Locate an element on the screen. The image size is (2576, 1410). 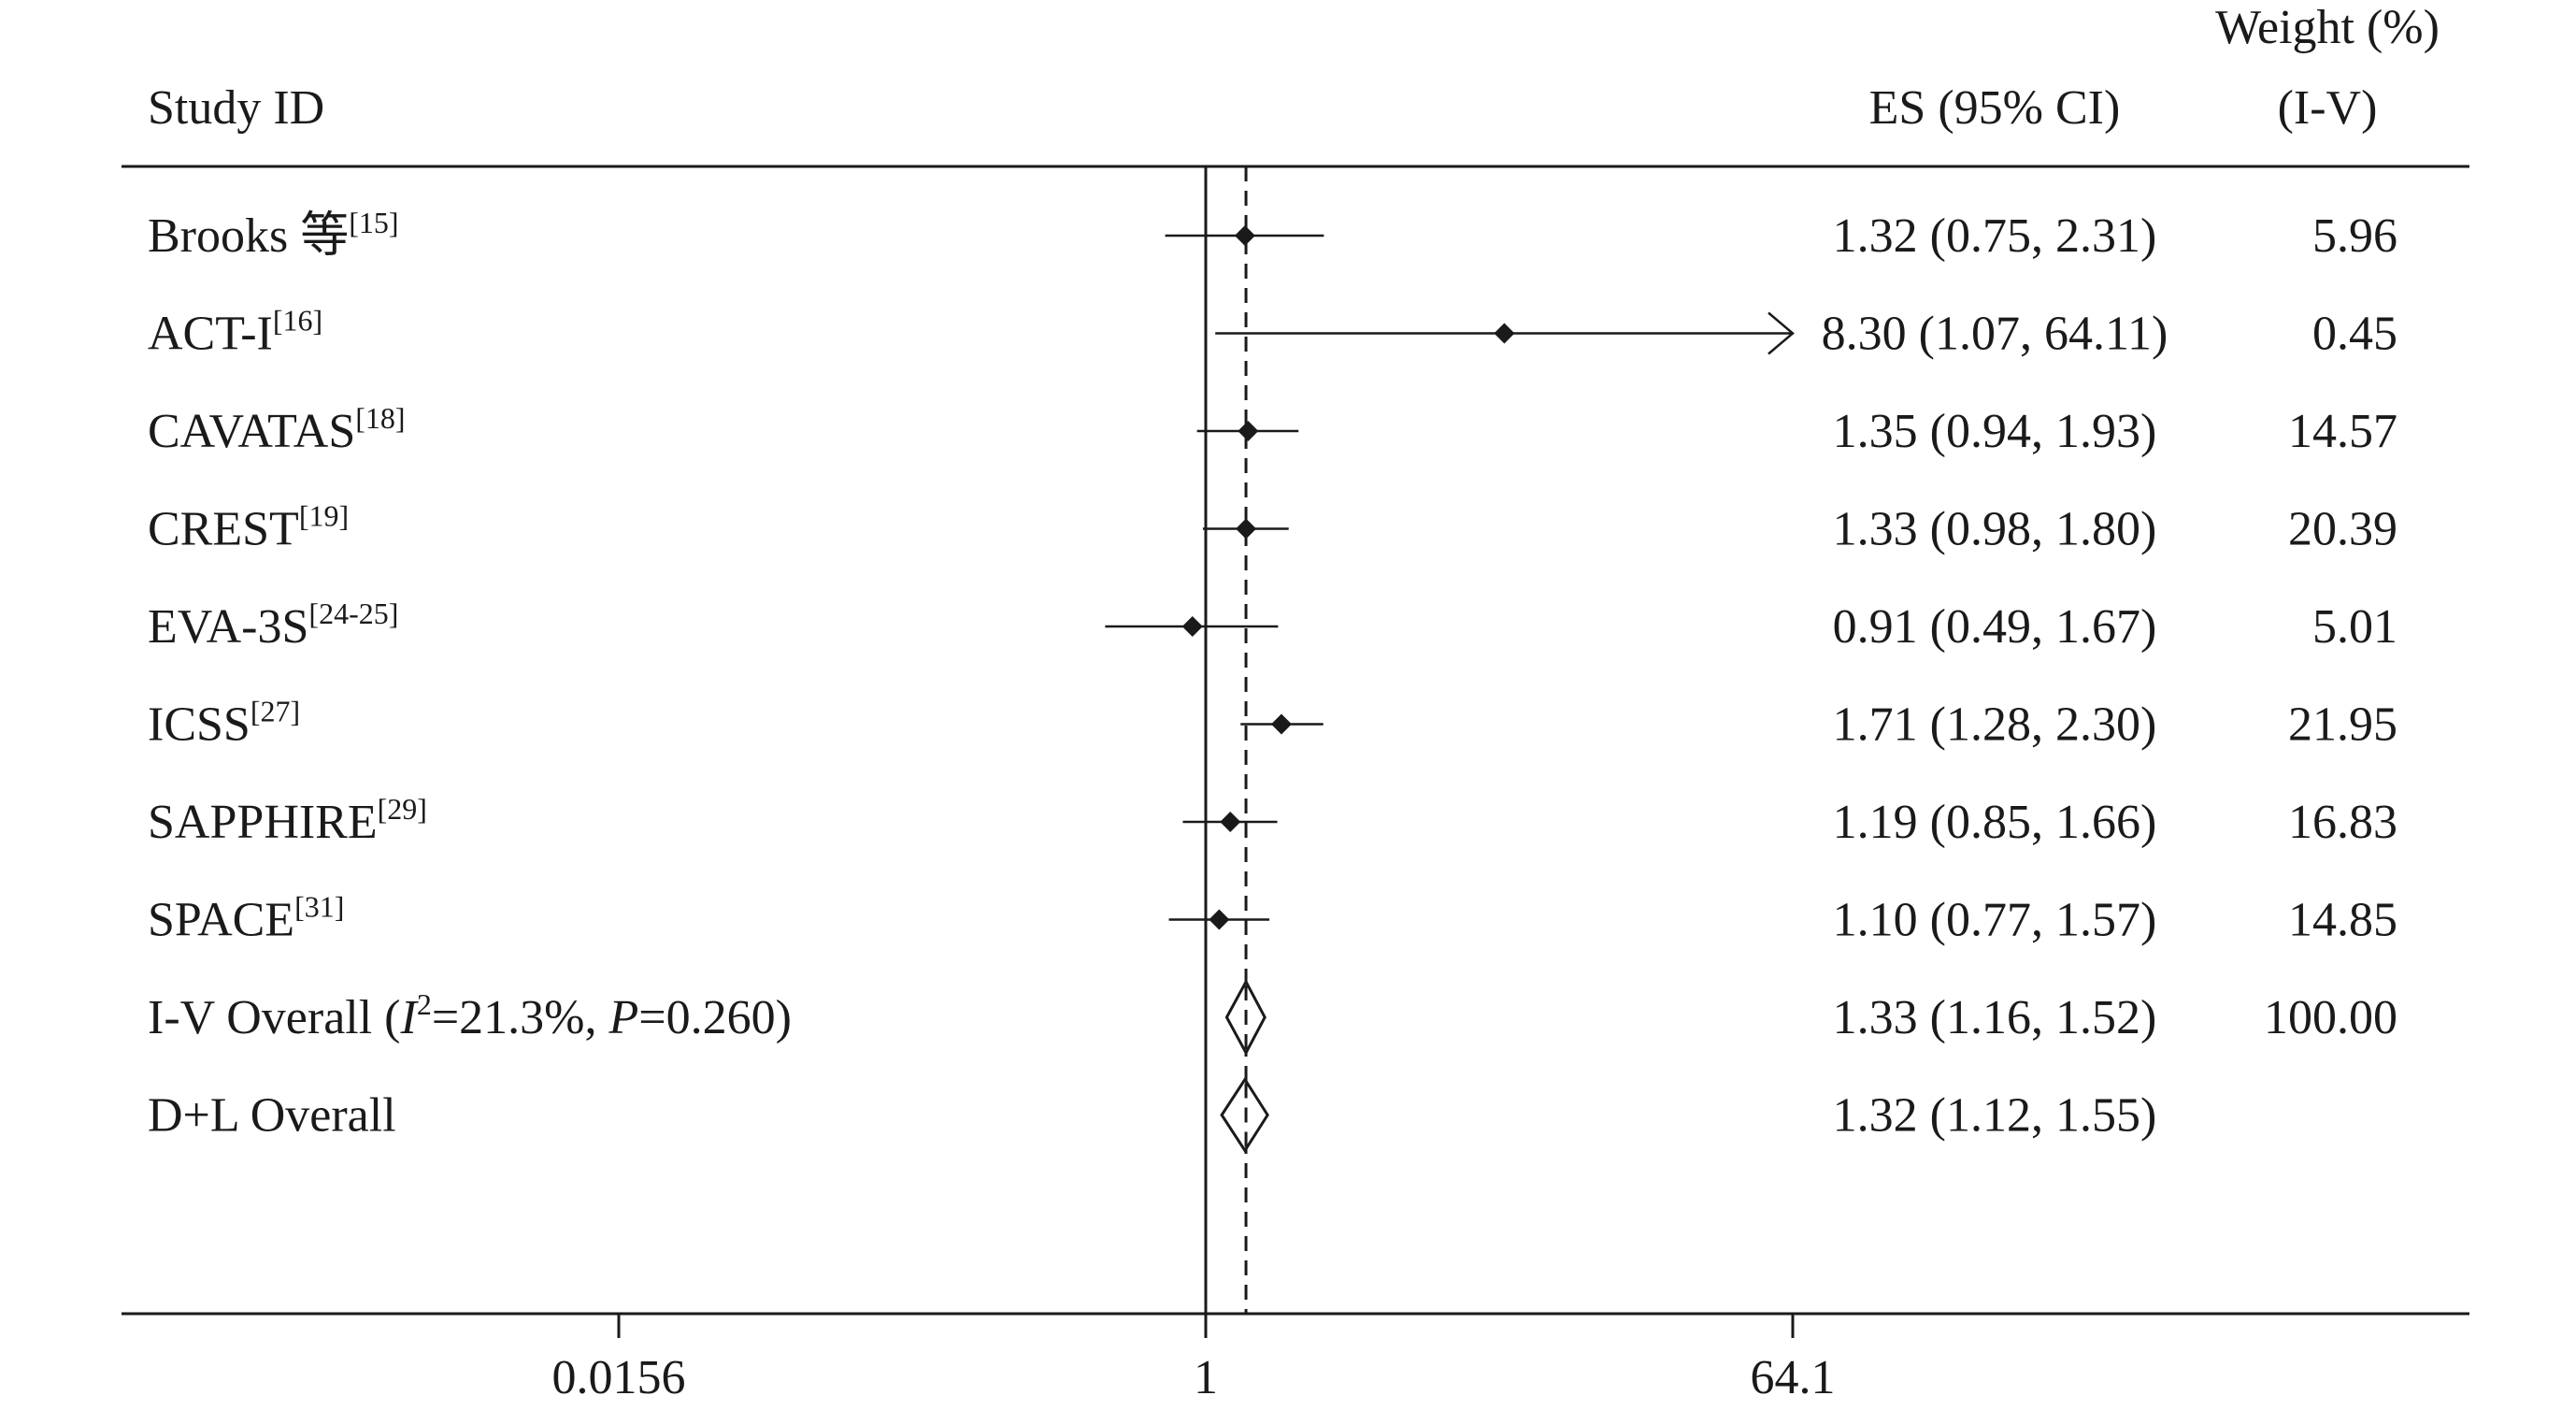
study-label: SPACE[31] is located at coordinates (246, 918).